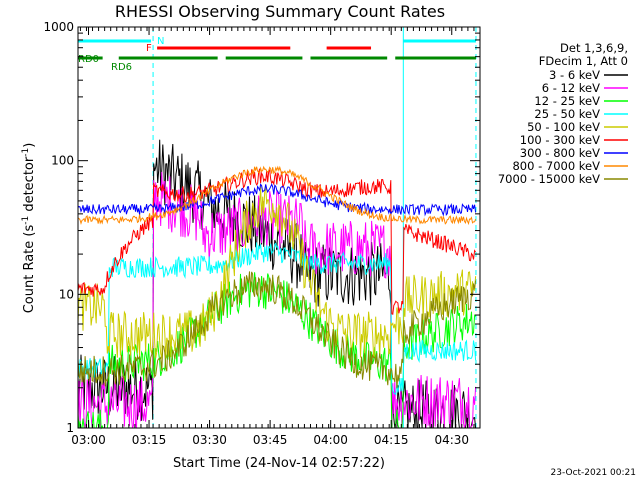  I want to click on legend-entry-label: 100 - 300 keV, so click(560, 140).